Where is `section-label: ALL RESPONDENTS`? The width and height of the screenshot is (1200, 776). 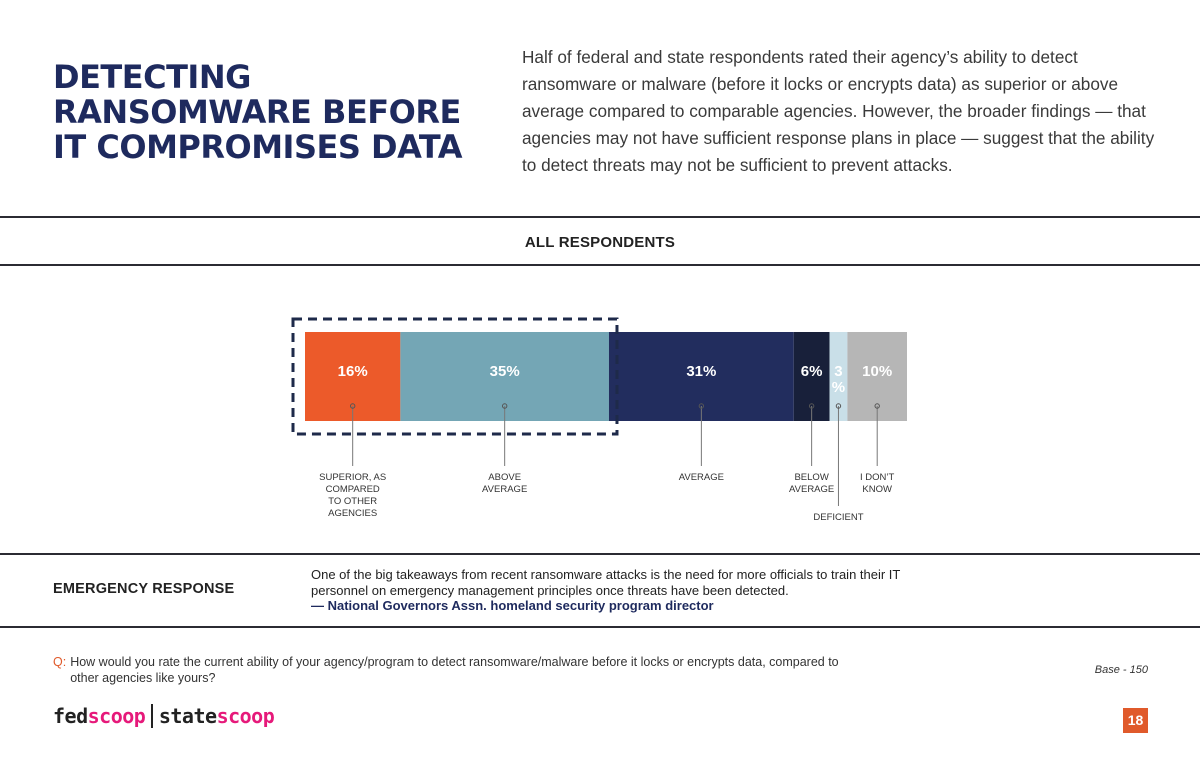 section-label: ALL RESPONDENTS is located at coordinates (600, 242).